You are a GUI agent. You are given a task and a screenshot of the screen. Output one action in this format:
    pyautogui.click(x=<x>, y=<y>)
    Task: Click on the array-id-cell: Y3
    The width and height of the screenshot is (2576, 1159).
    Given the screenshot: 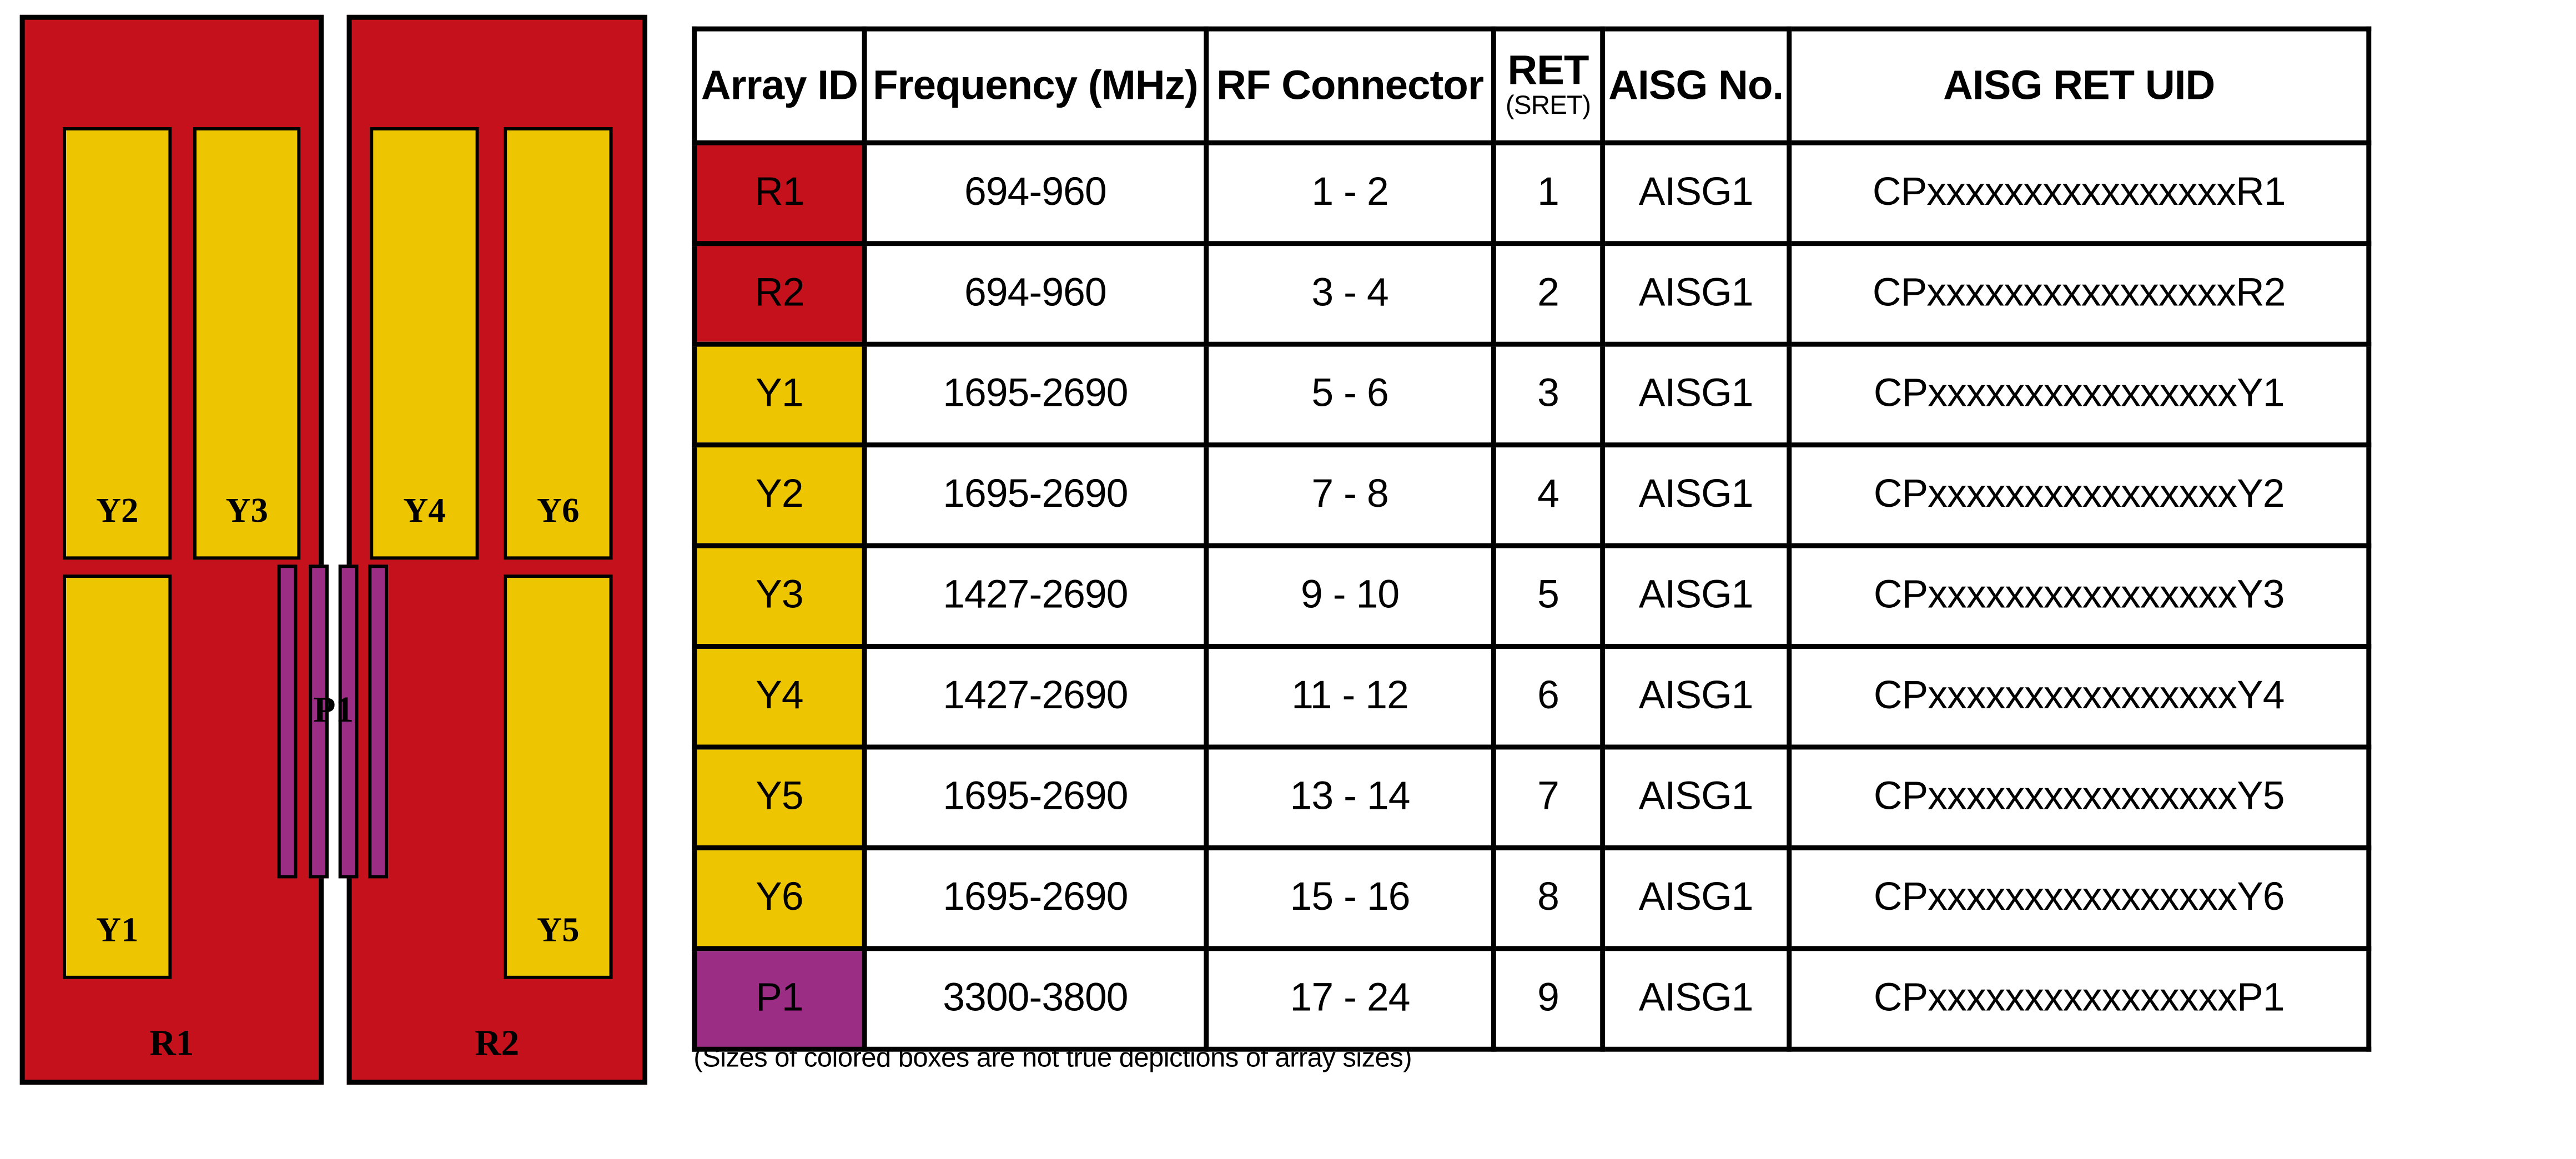 What is the action you would take?
    pyautogui.click(x=779, y=596)
    